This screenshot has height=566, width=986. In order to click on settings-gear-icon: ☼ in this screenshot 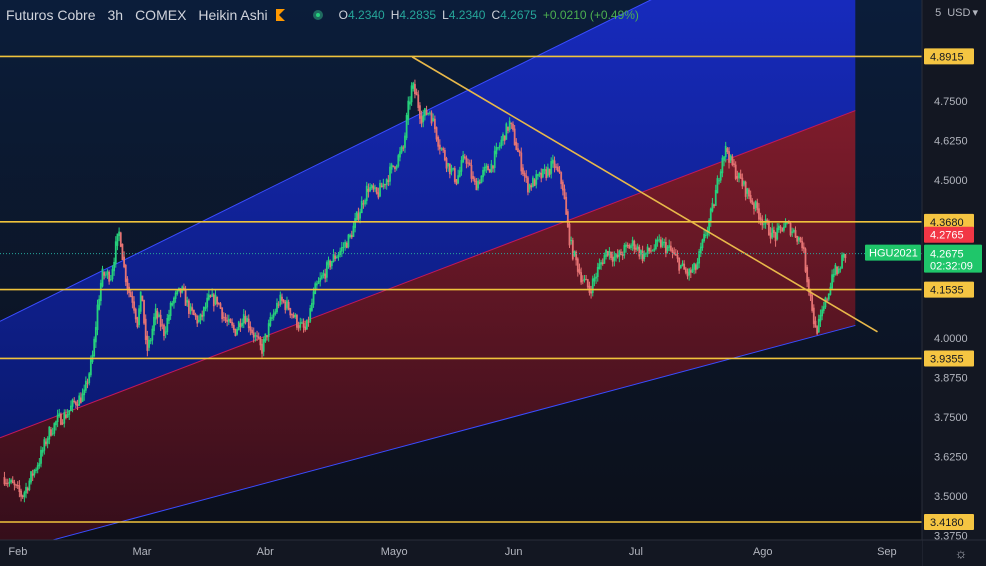, I will do `click(961, 553)`.